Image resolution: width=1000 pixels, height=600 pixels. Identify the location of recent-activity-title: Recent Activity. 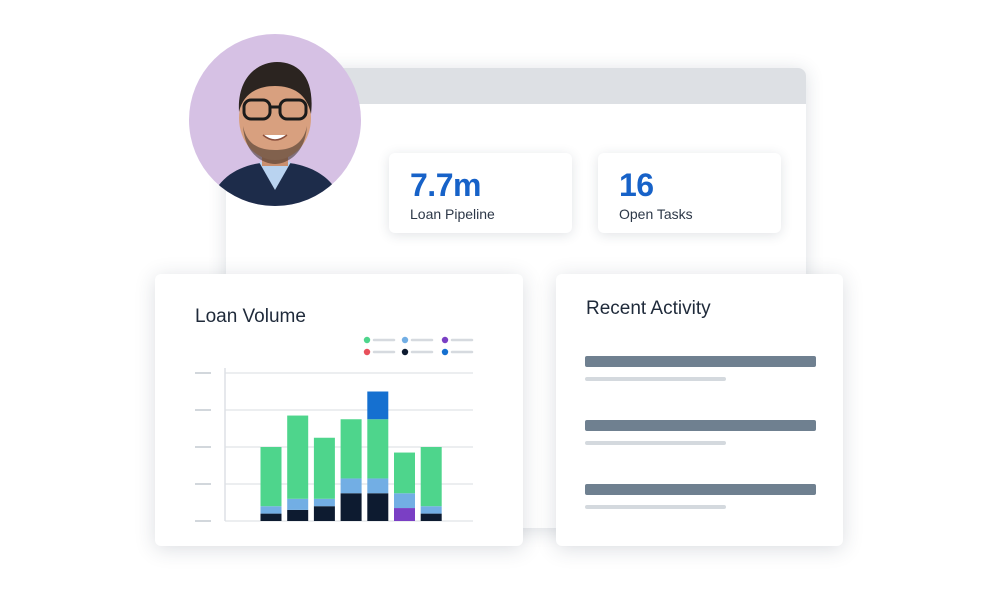
(648, 308).